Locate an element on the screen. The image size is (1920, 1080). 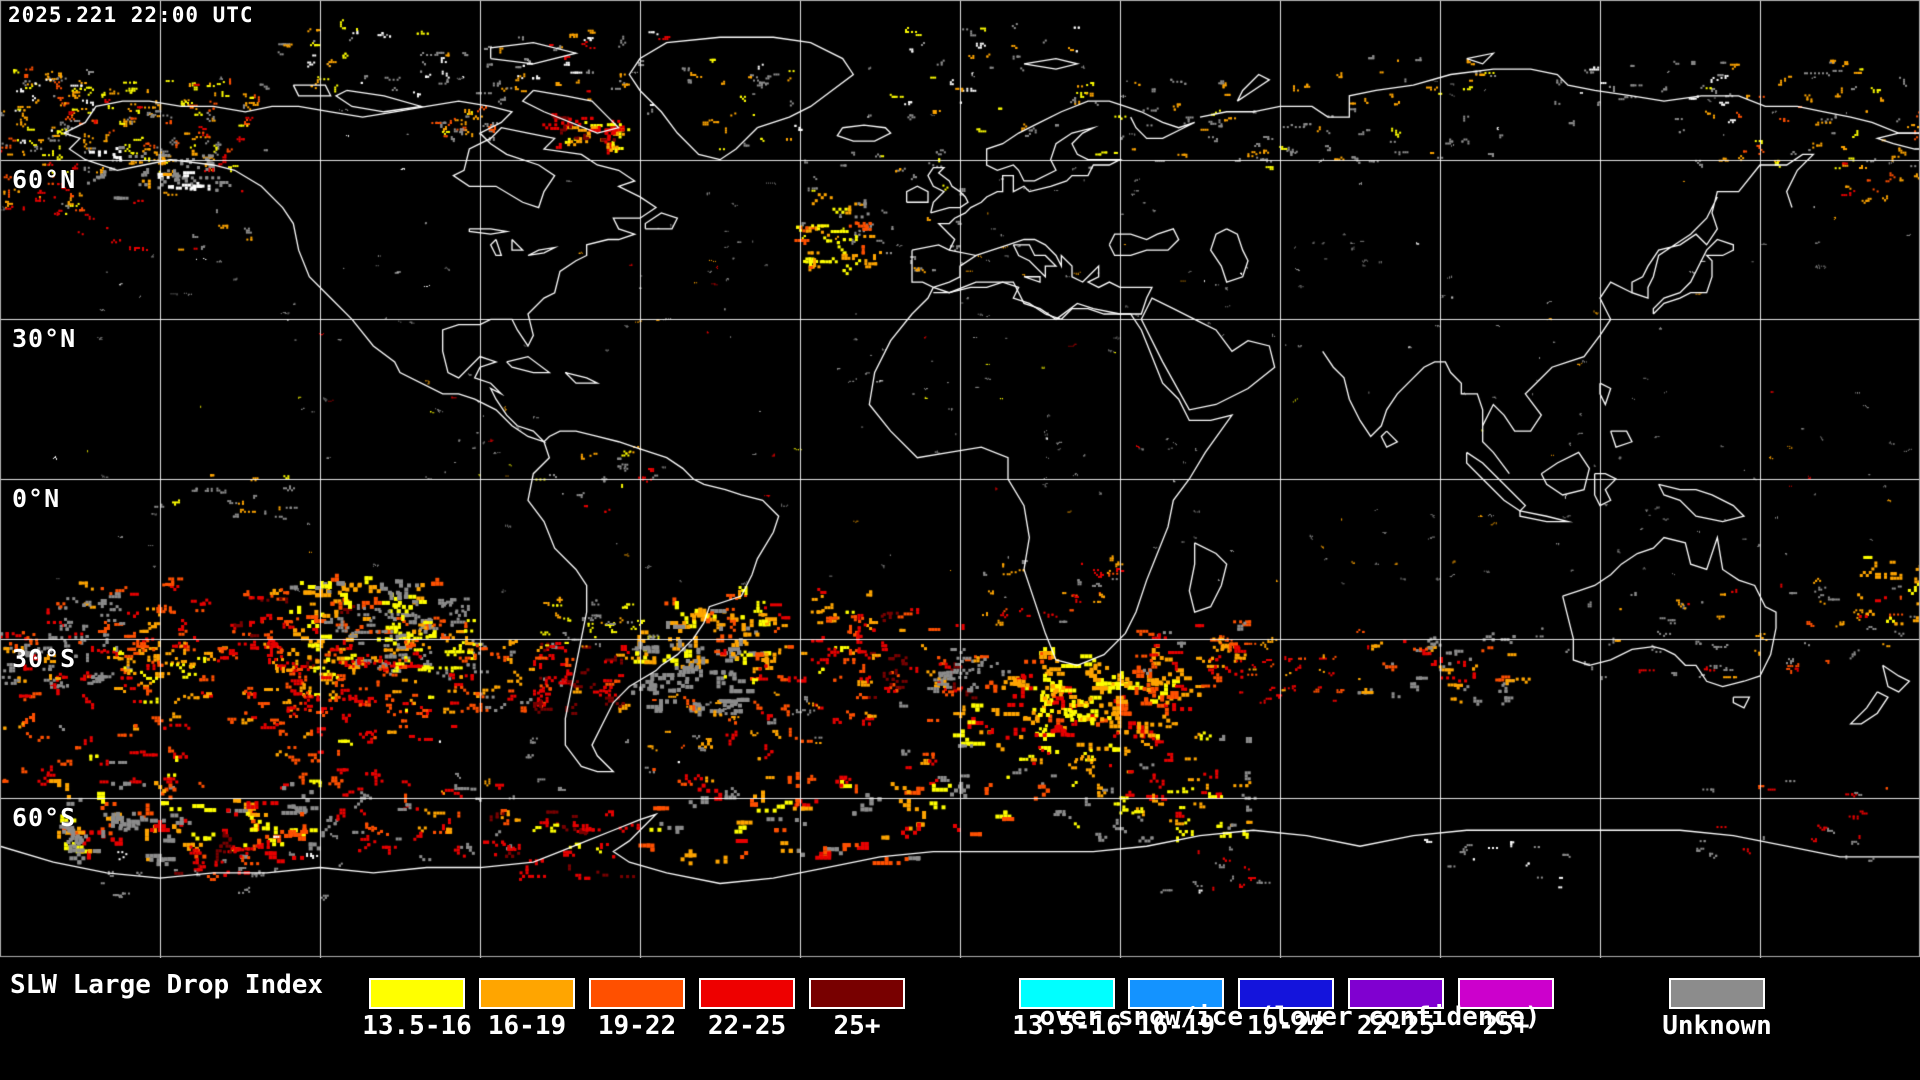
lat-label: 30°N is located at coordinates (44, 338).